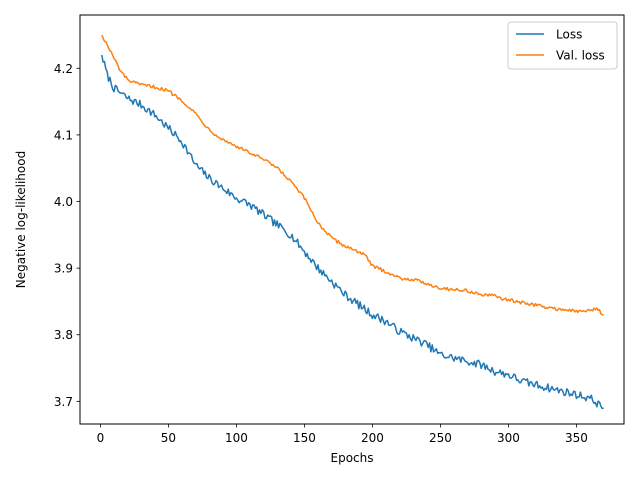 The width and height of the screenshot is (640, 480). What do you see at coordinates (21, 219) in the screenshot?
I see `y-axis-label: Negative log-likelihood` at bounding box center [21, 219].